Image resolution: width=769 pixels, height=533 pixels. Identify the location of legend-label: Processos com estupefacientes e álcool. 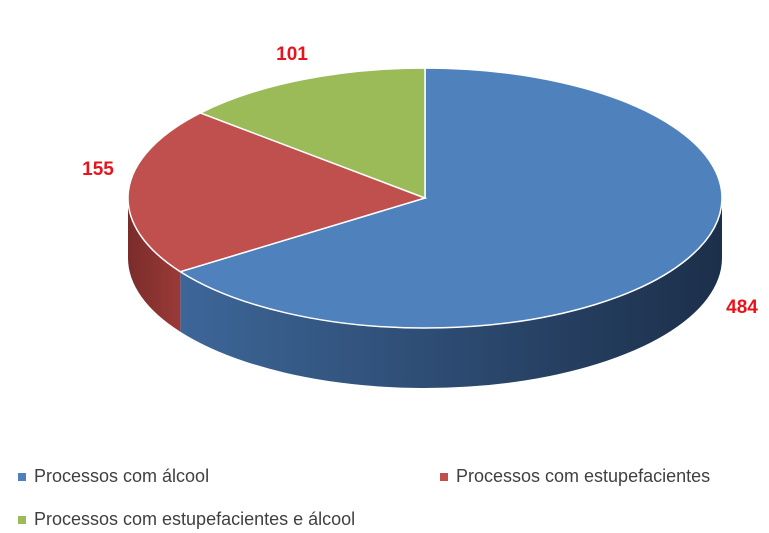
(194, 519).